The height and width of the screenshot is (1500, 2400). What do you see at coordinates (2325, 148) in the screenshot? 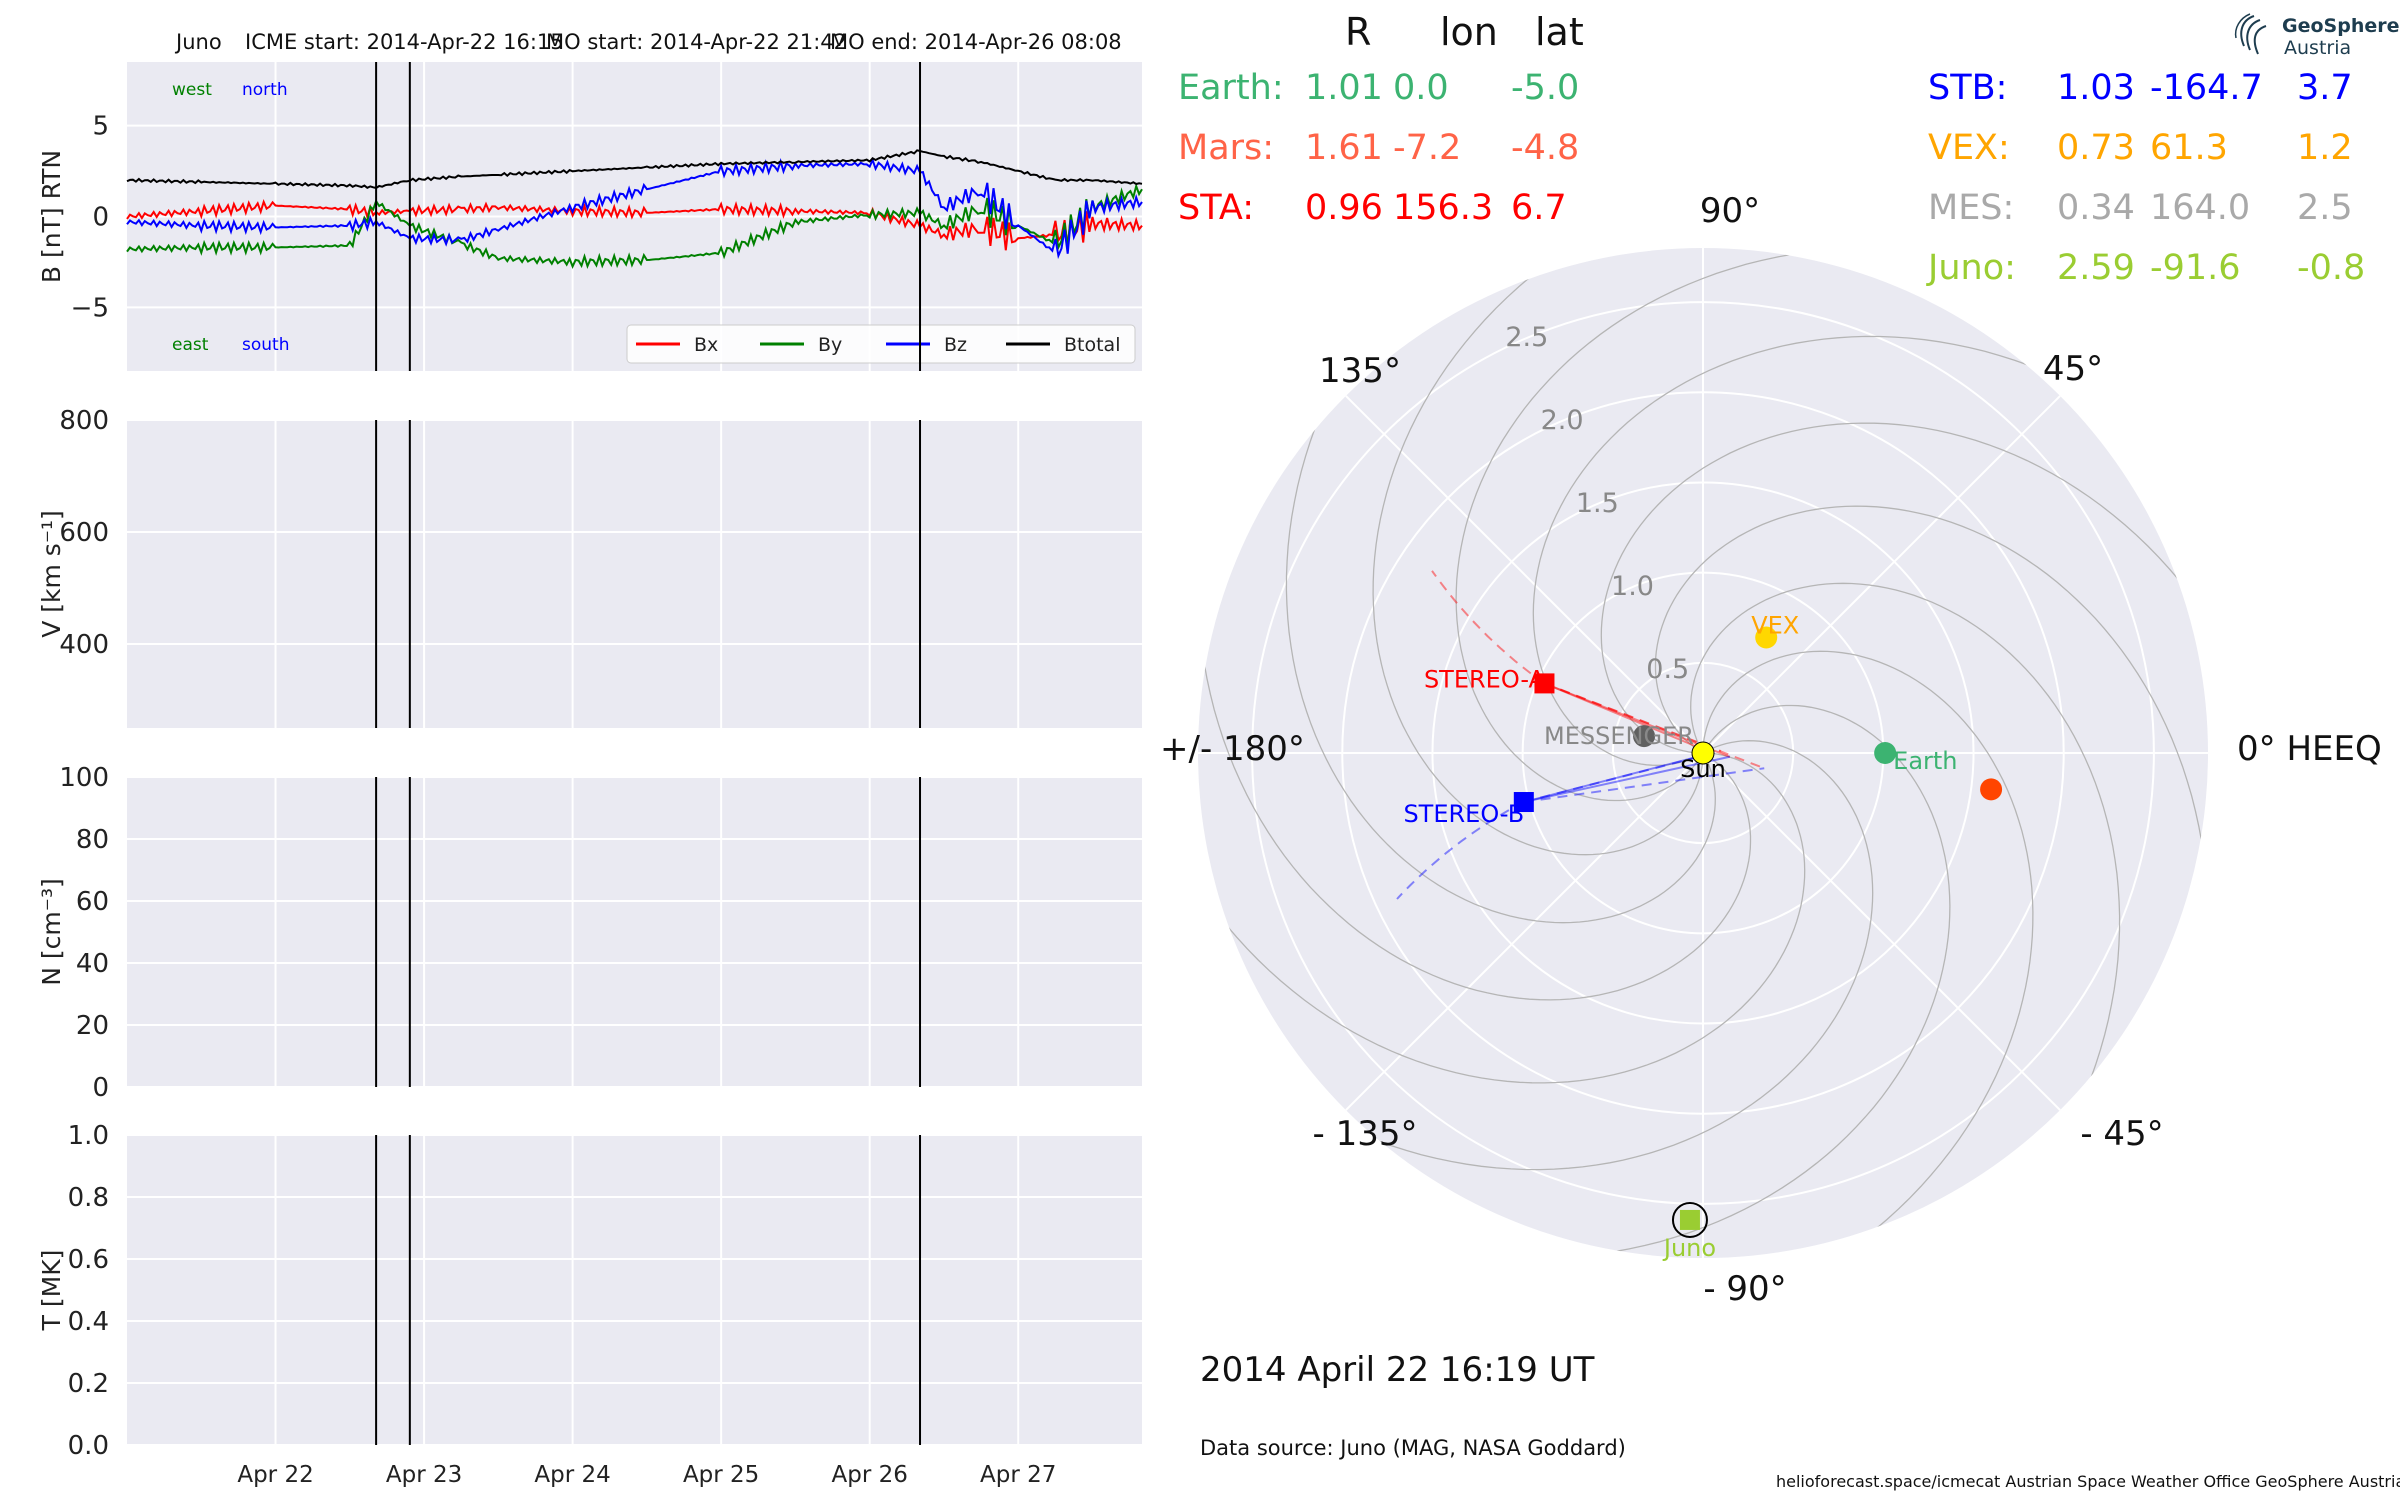
I see `right-row-1-cell-3: 1.2` at bounding box center [2325, 148].